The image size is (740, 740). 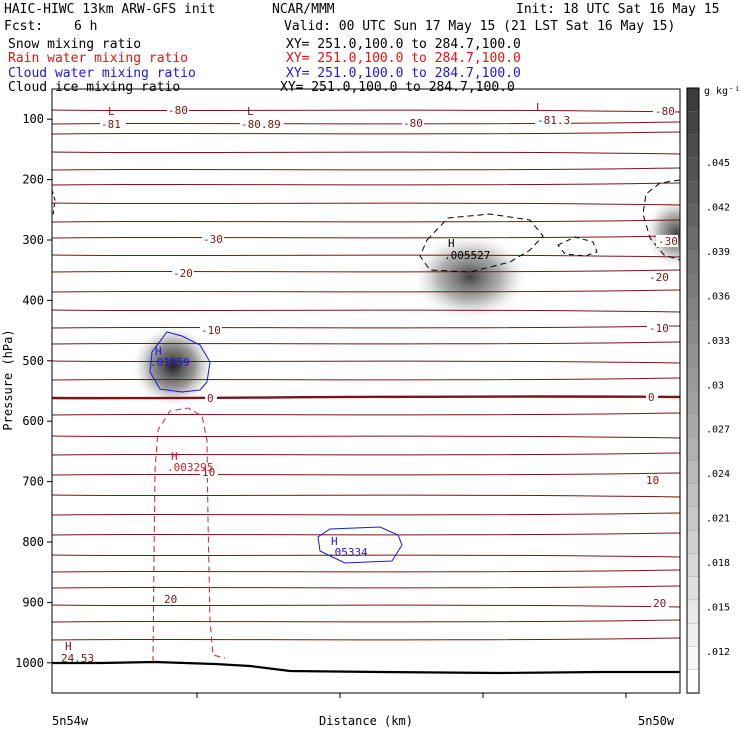 What do you see at coordinates (366, 721) in the screenshot?
I see `x-axis-label: Distance (km)` at bounding box center [366, 721].